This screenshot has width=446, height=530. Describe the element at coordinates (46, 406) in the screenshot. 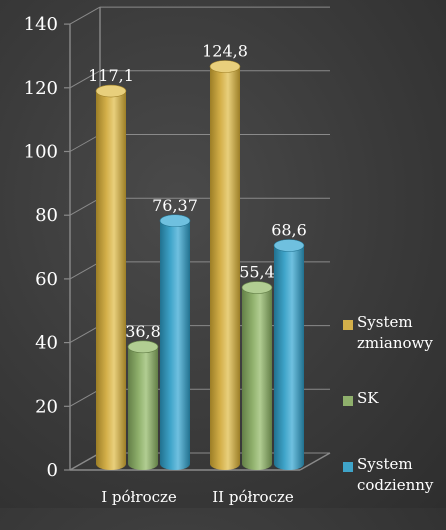

I see `y-tick-label: 20` at that location.